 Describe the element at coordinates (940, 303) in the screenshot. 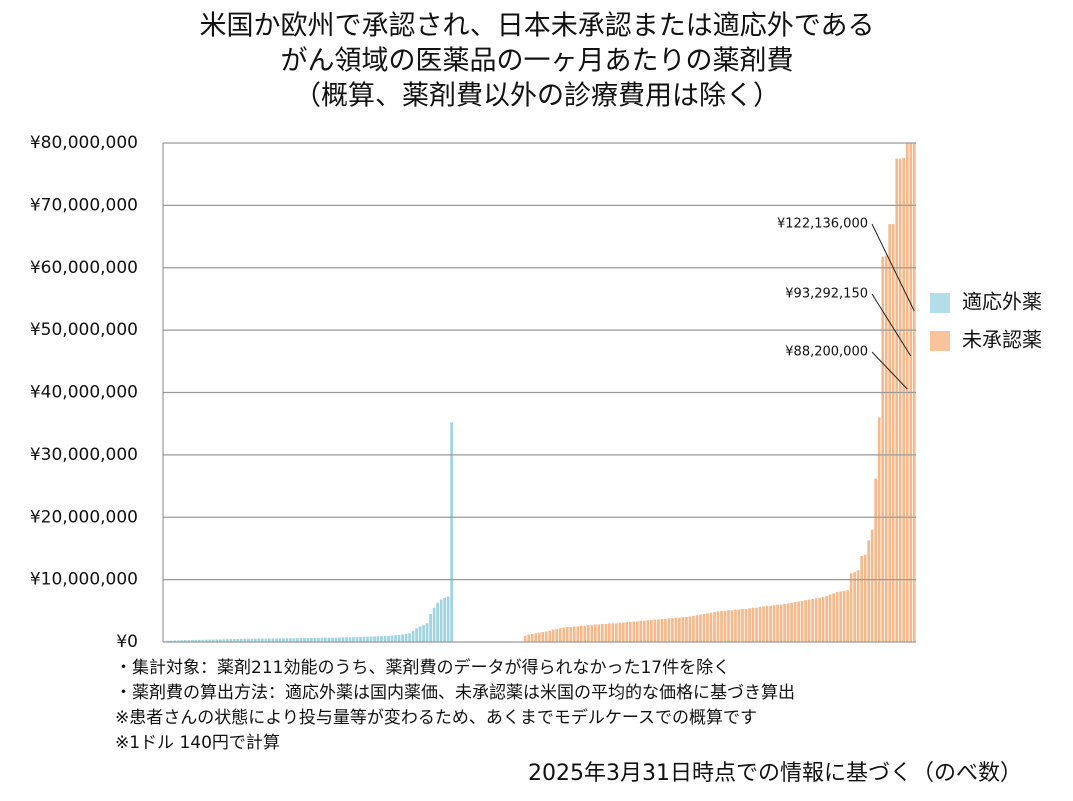

I see `legend-swatch` at that location.